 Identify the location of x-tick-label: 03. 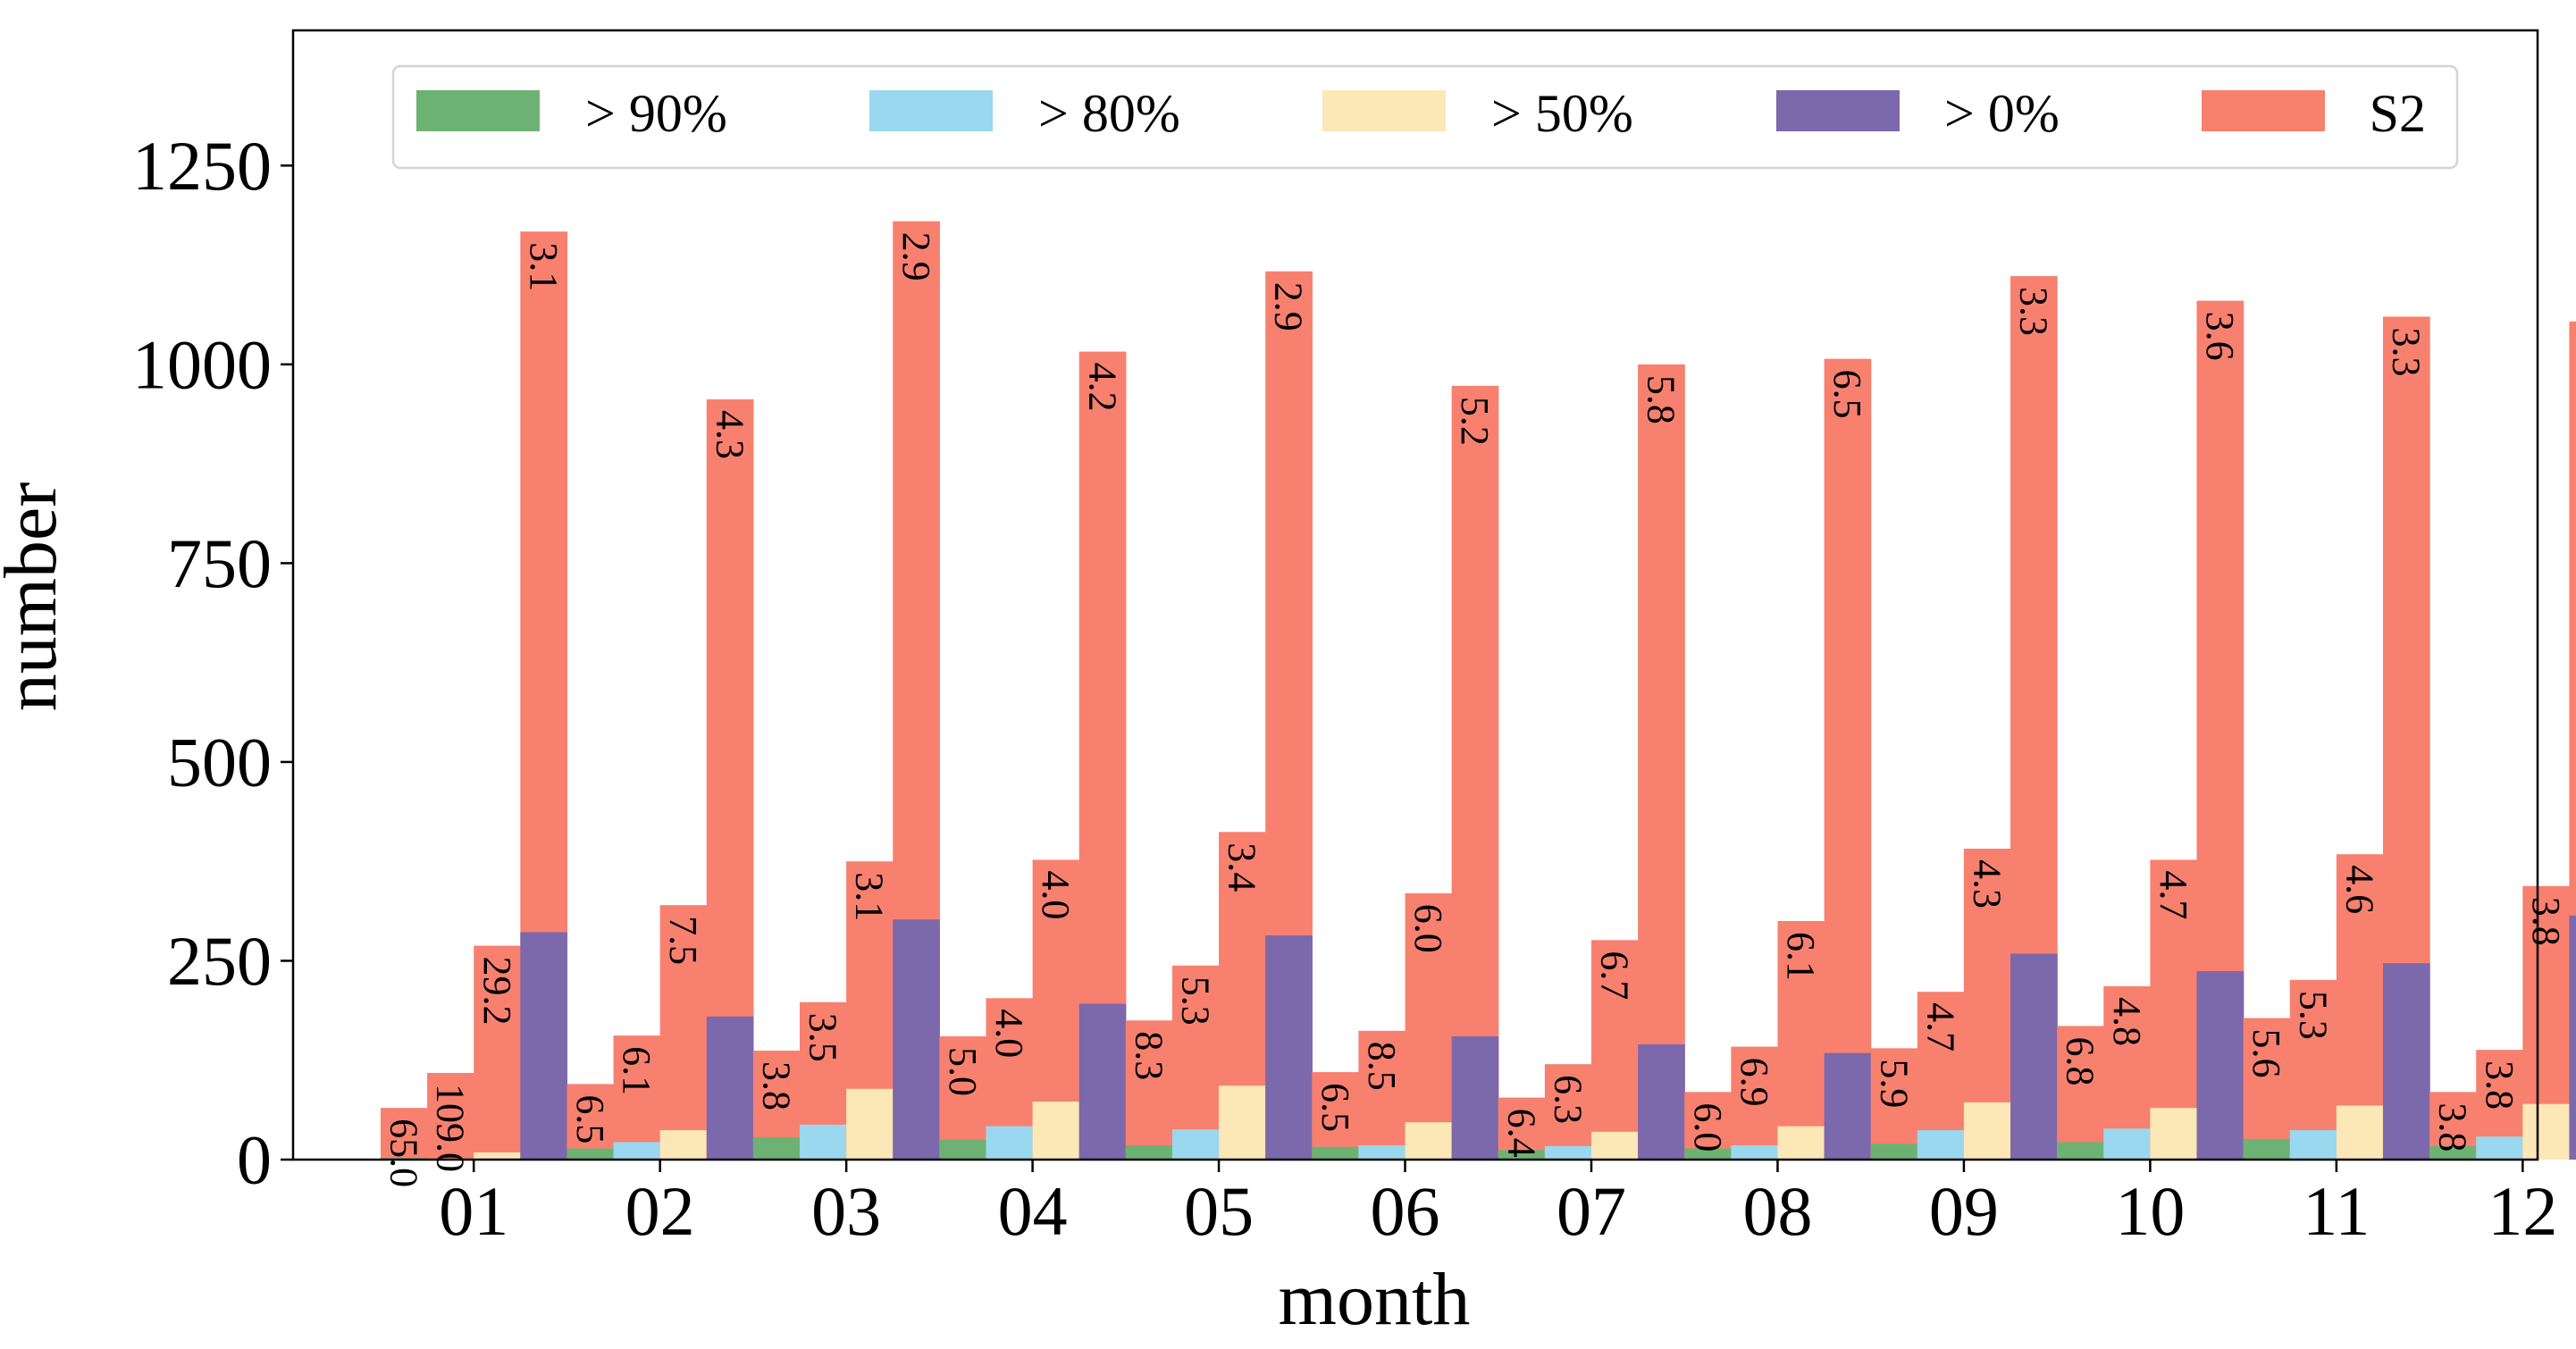
(846, 1211).